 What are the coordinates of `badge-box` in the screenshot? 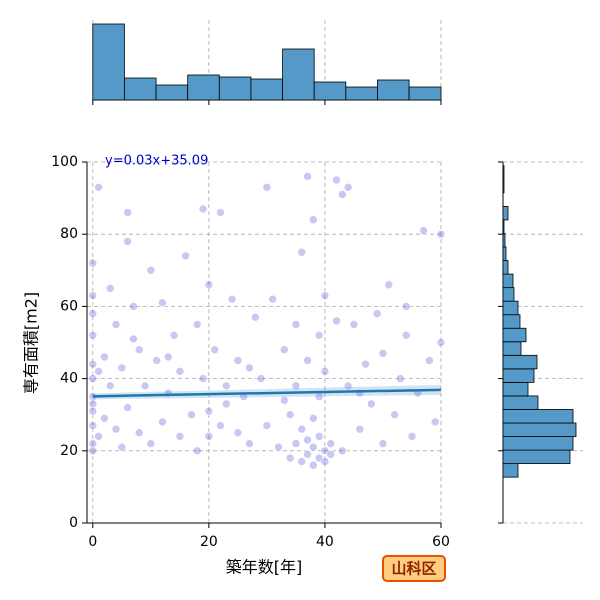 It's located at (414, 568).